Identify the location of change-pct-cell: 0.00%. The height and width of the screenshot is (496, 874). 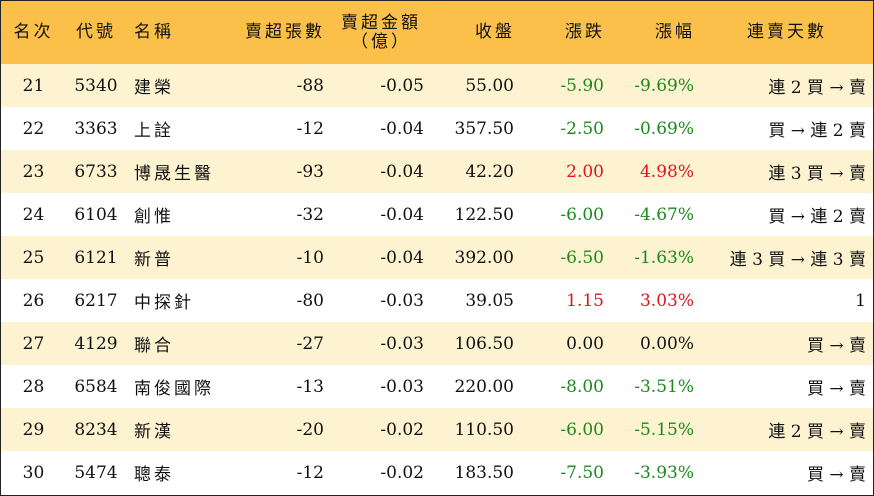
(666, 343).